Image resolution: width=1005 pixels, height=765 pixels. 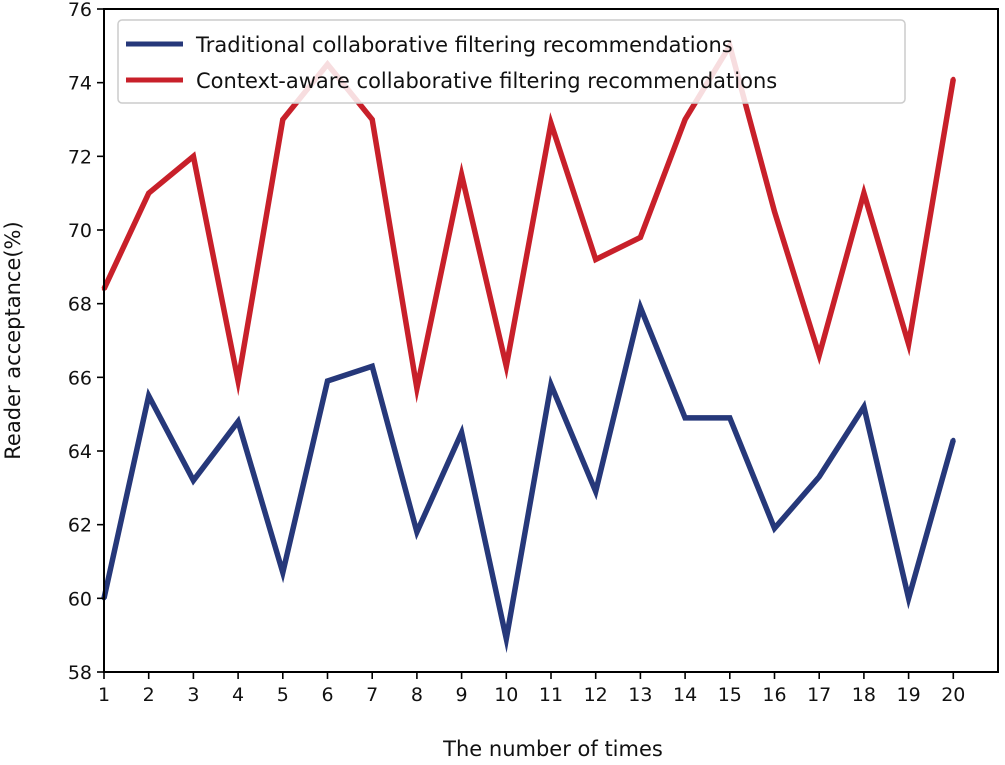 What do you see at coordinates (80, 526) in the screenshot?
I see `y-tick-label: 62` at bounding box center [80, 526].